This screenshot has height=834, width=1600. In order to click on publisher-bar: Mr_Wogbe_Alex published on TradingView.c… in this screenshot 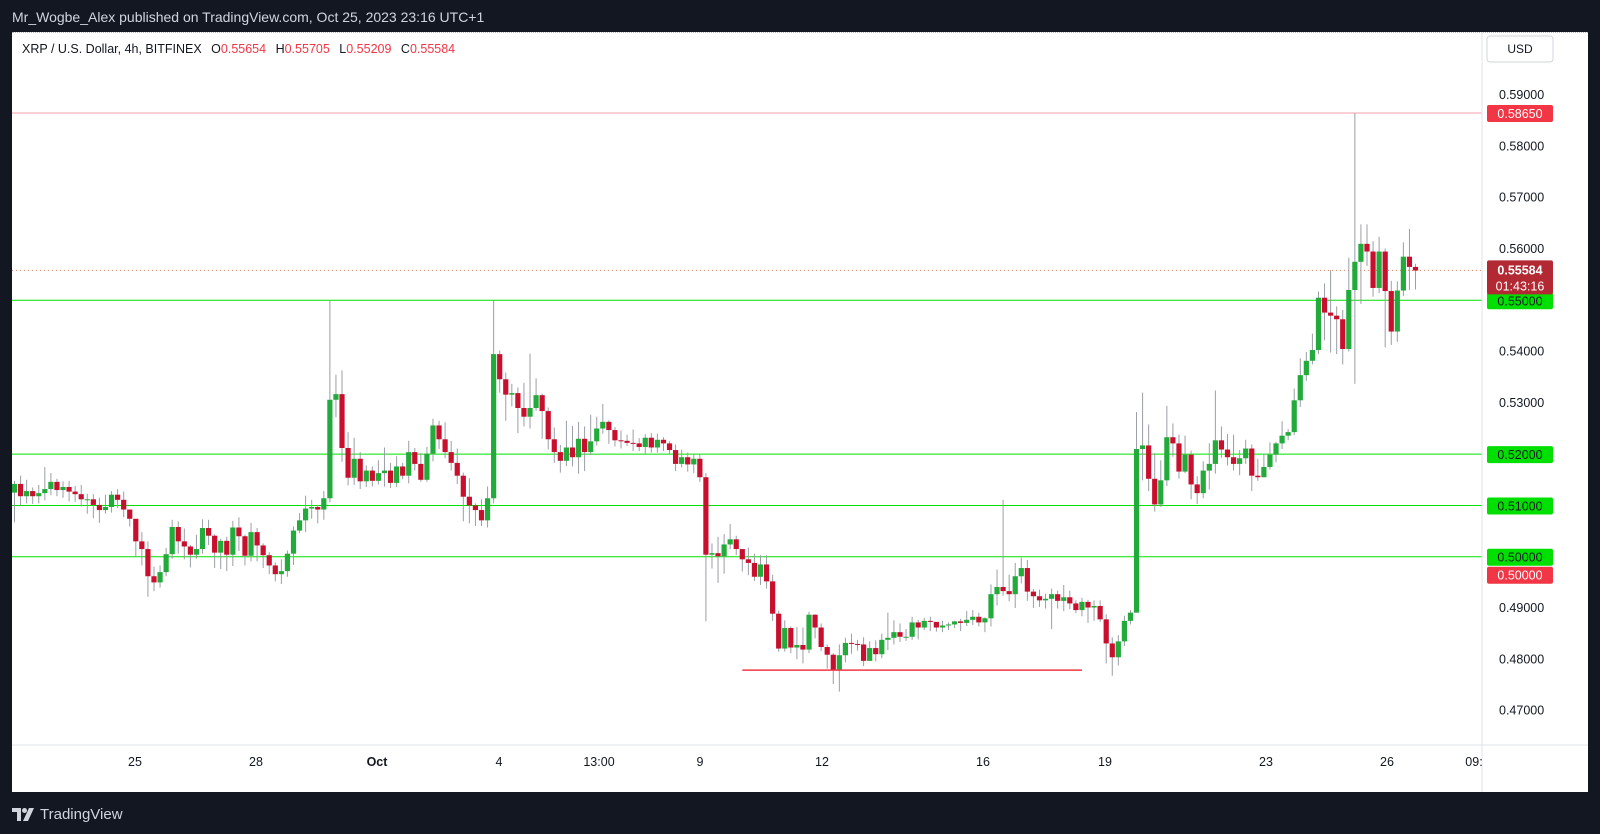, I will do `click(800, 16)`.